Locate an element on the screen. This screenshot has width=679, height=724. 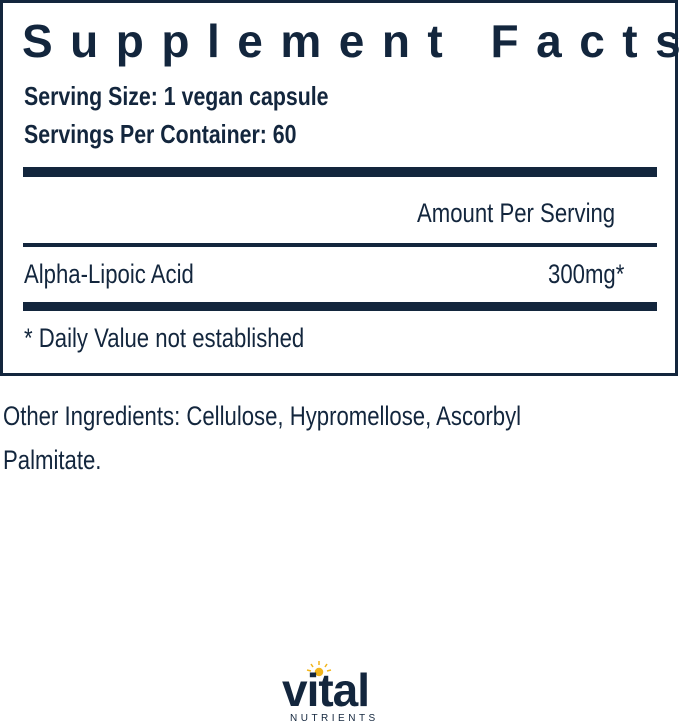
panel-title: Supplement Facts is located at coordinates (350, 41).